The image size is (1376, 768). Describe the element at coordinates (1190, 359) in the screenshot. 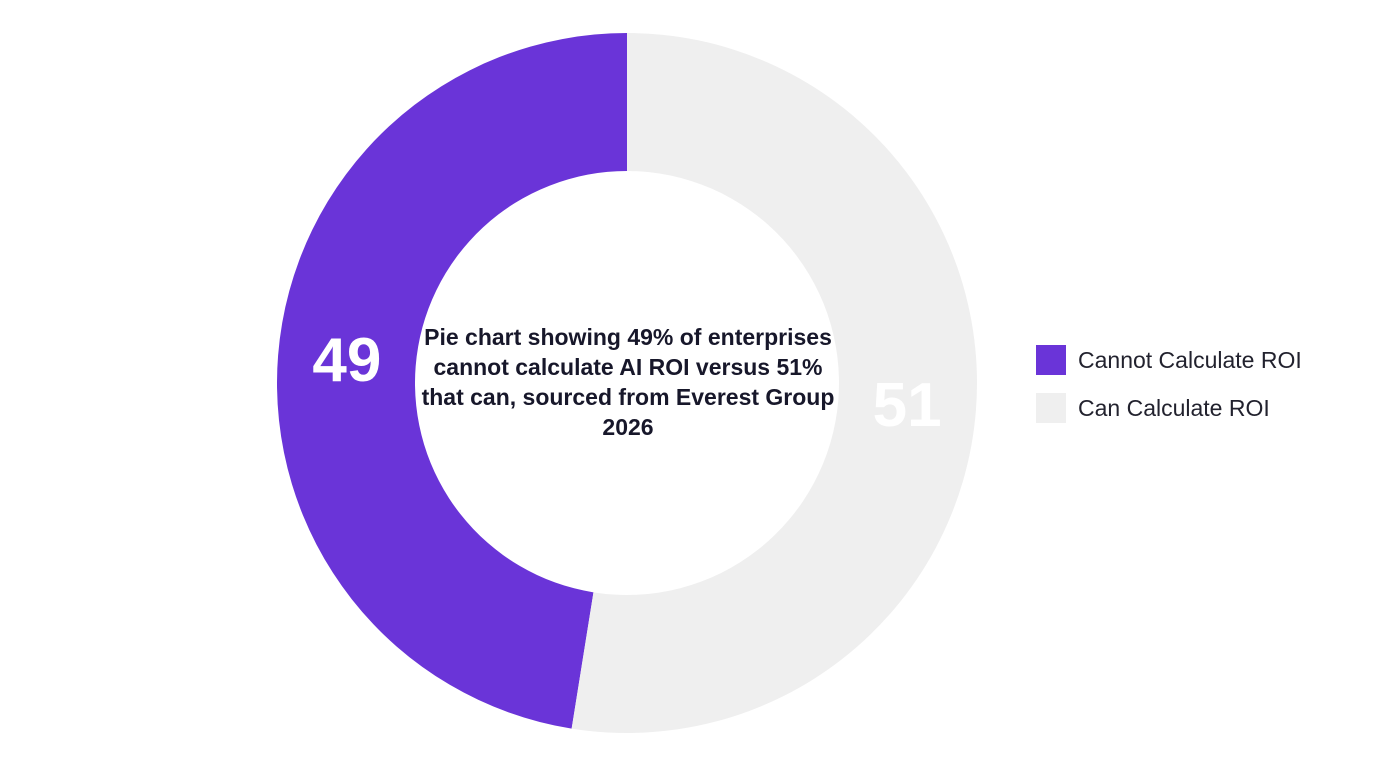

I see `legend-label: Cannot Calculate ROI` at that location.